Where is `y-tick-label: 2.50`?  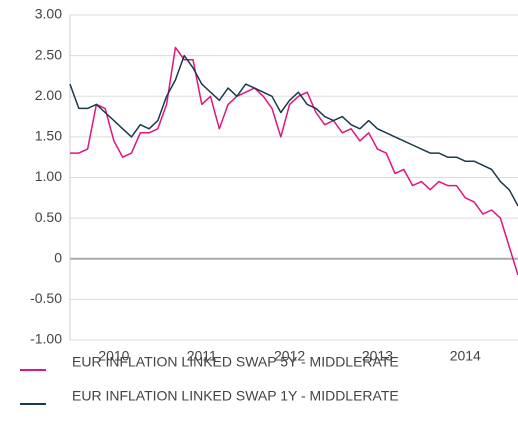
y-tick-label: 2.50 is located at coordinates (48, 54).